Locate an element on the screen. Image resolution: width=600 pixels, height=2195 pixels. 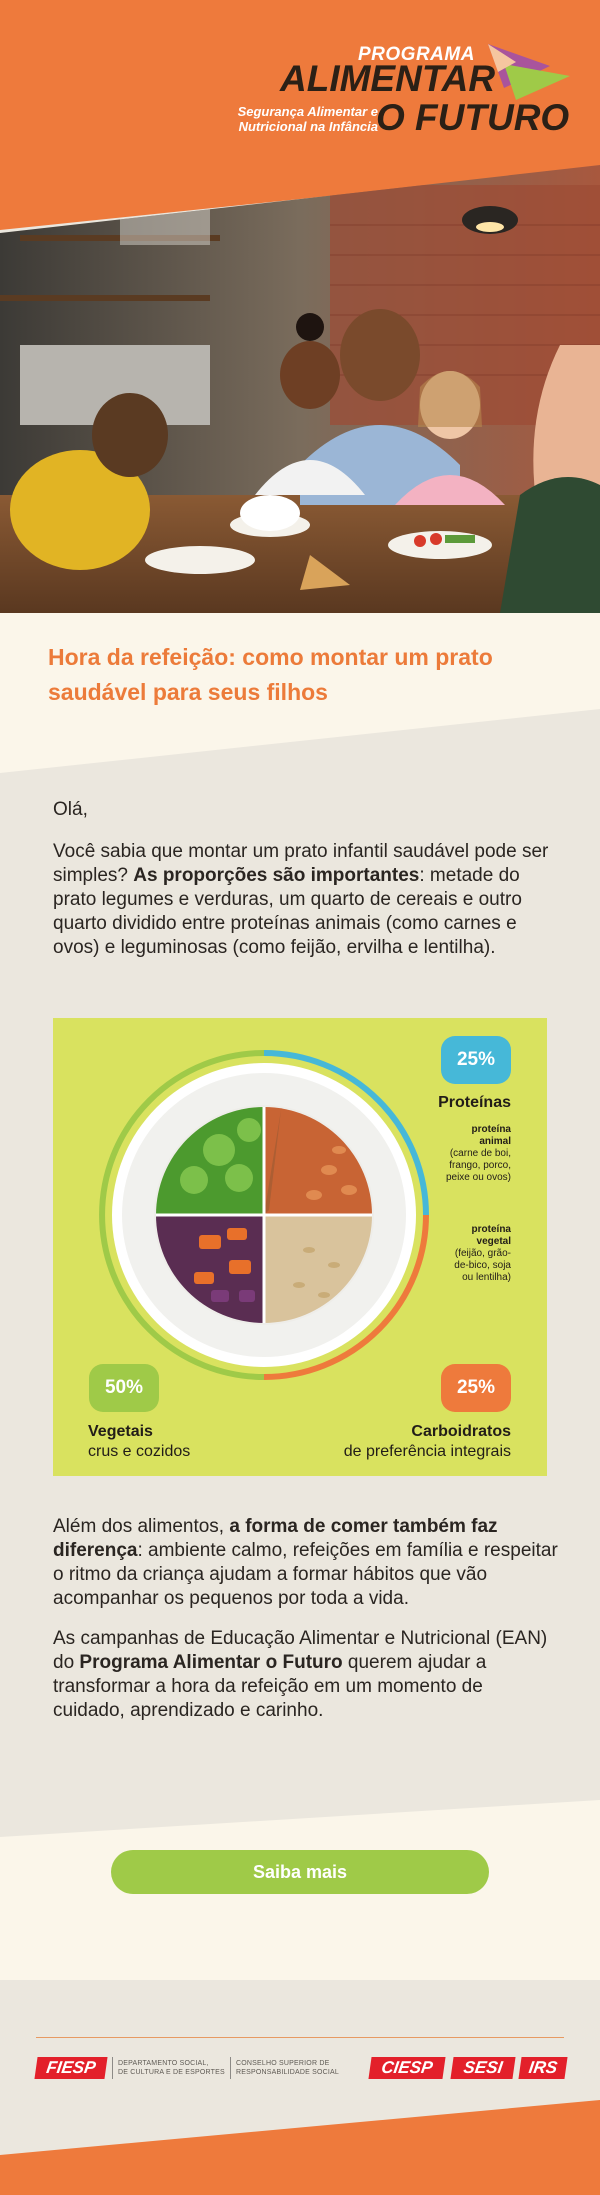
vegetables-label: Vegetais crus e cozidos is located at coordinates (139, 1441).